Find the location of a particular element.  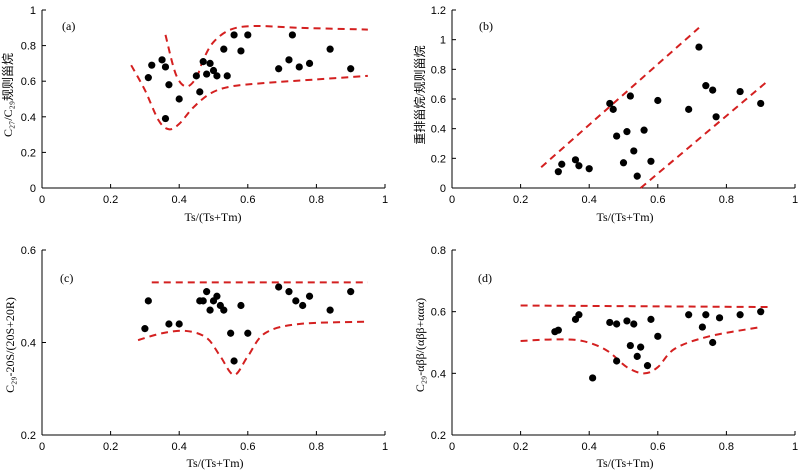

x-tick-label-d: 0 is located at coordinates (452, 447).